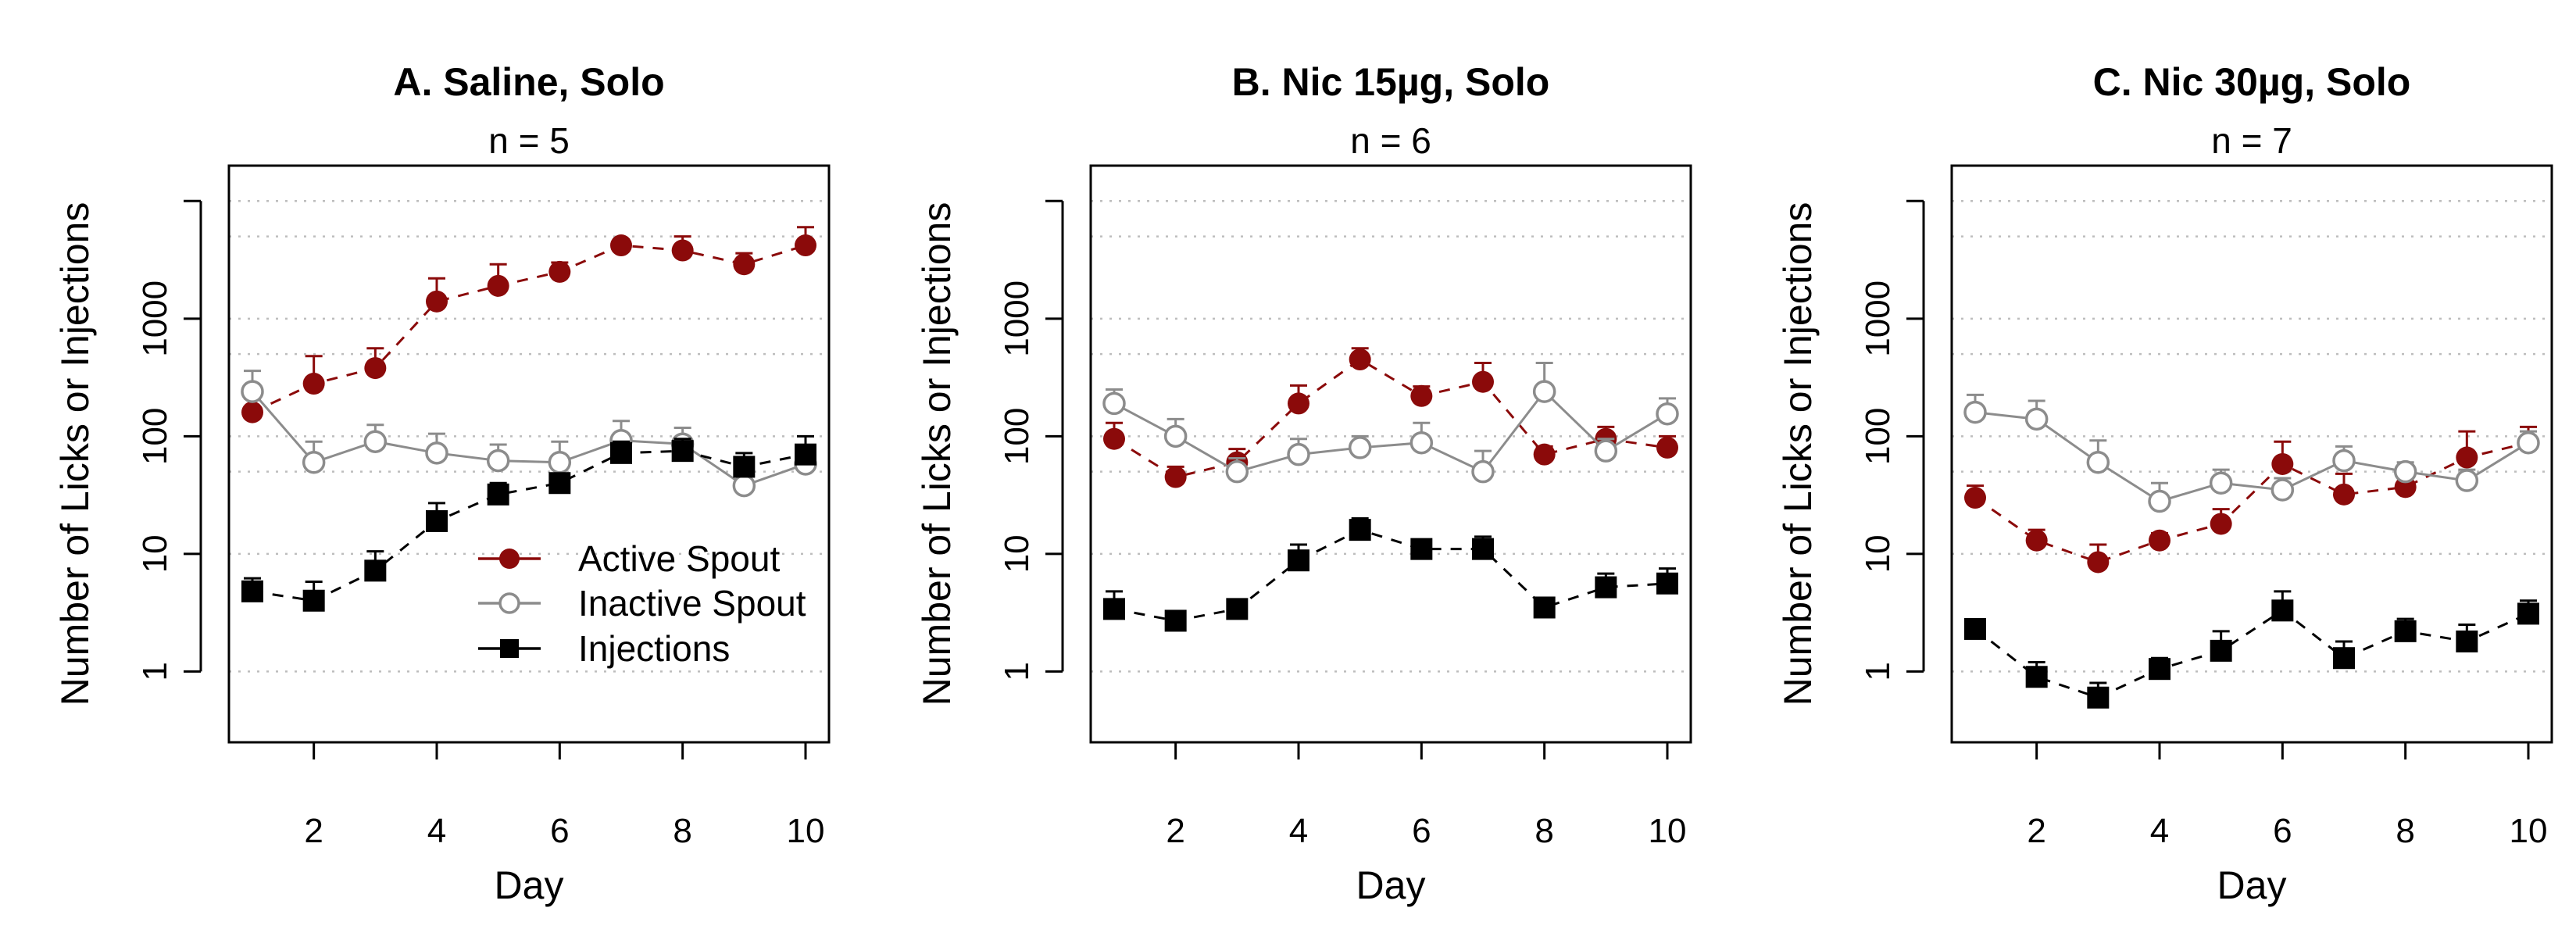  What do you see at coordinates (2251, 654) in the screenshot?
I see `series-line-injections` at bounding box center [2251, 654].